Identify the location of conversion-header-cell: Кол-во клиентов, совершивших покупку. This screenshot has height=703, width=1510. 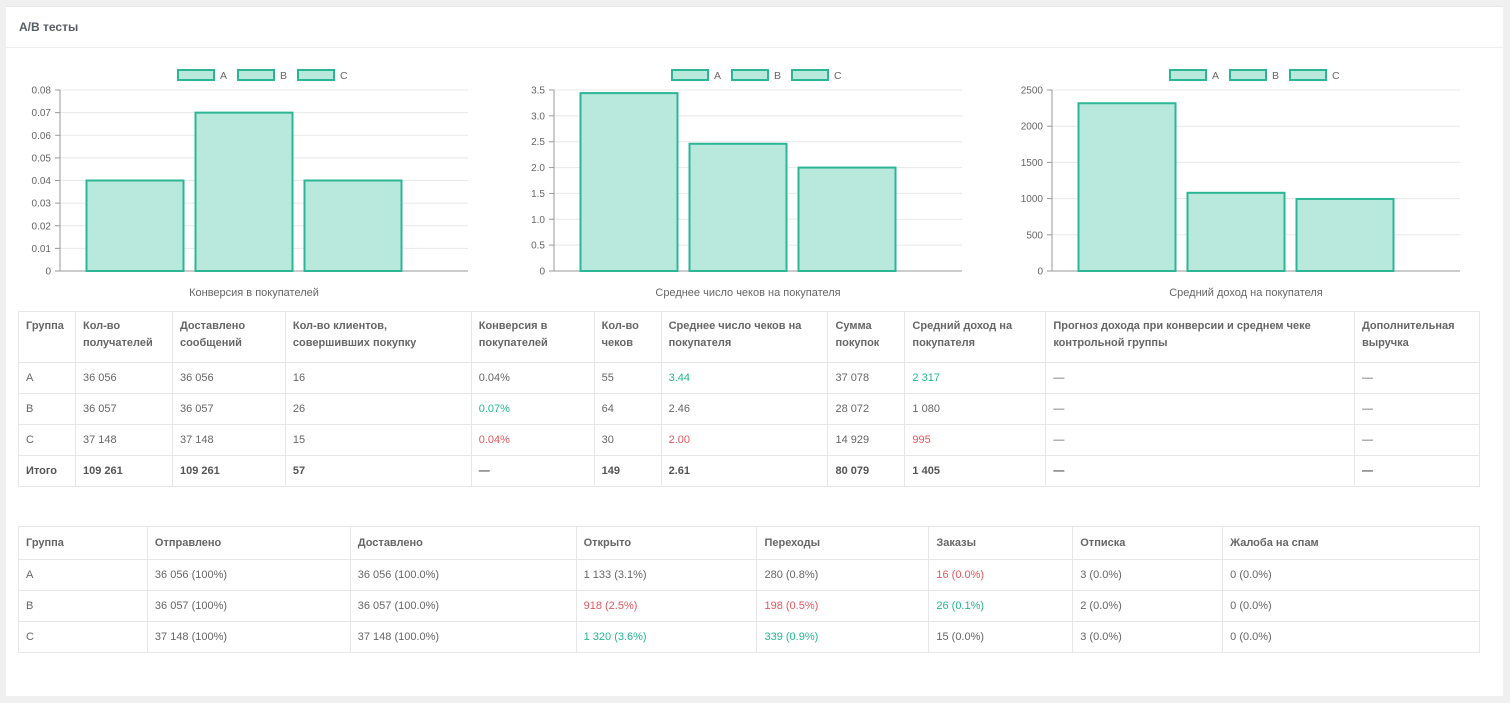
(378, 337).